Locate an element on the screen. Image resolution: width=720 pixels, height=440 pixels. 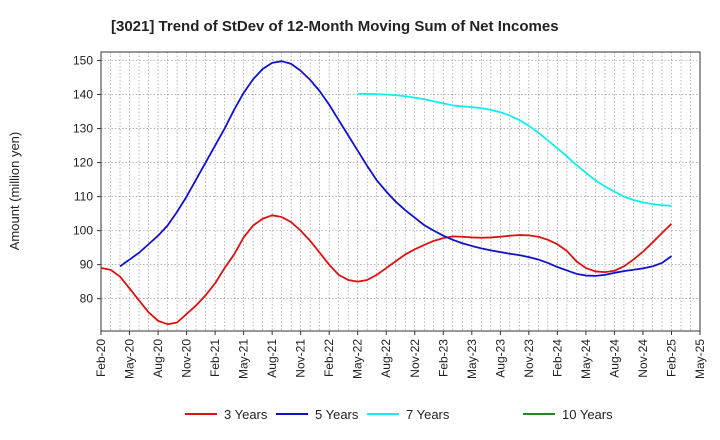
legend: 3 Years 5 Years 7 Years 10 Years is located at coordinates (399, 414).